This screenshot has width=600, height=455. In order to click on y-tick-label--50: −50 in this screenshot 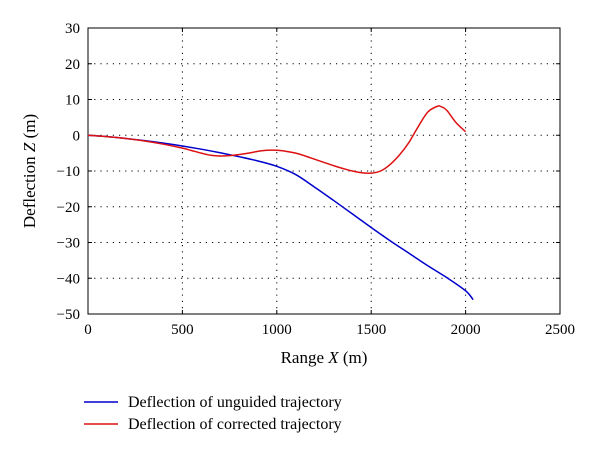, I will do `click(68, 315)`.